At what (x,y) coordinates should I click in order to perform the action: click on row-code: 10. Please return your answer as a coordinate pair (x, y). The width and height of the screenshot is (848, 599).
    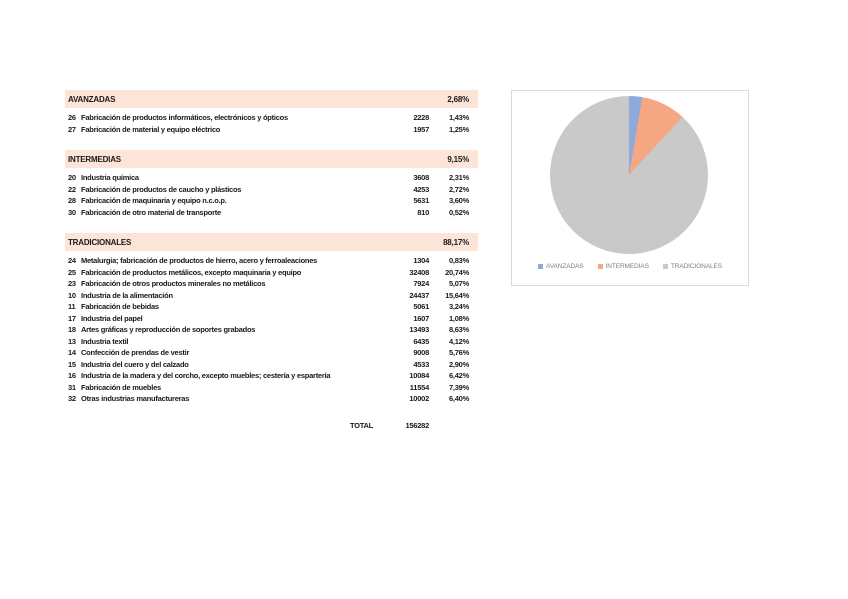
    Looking at the image, I should click on (72, 295).